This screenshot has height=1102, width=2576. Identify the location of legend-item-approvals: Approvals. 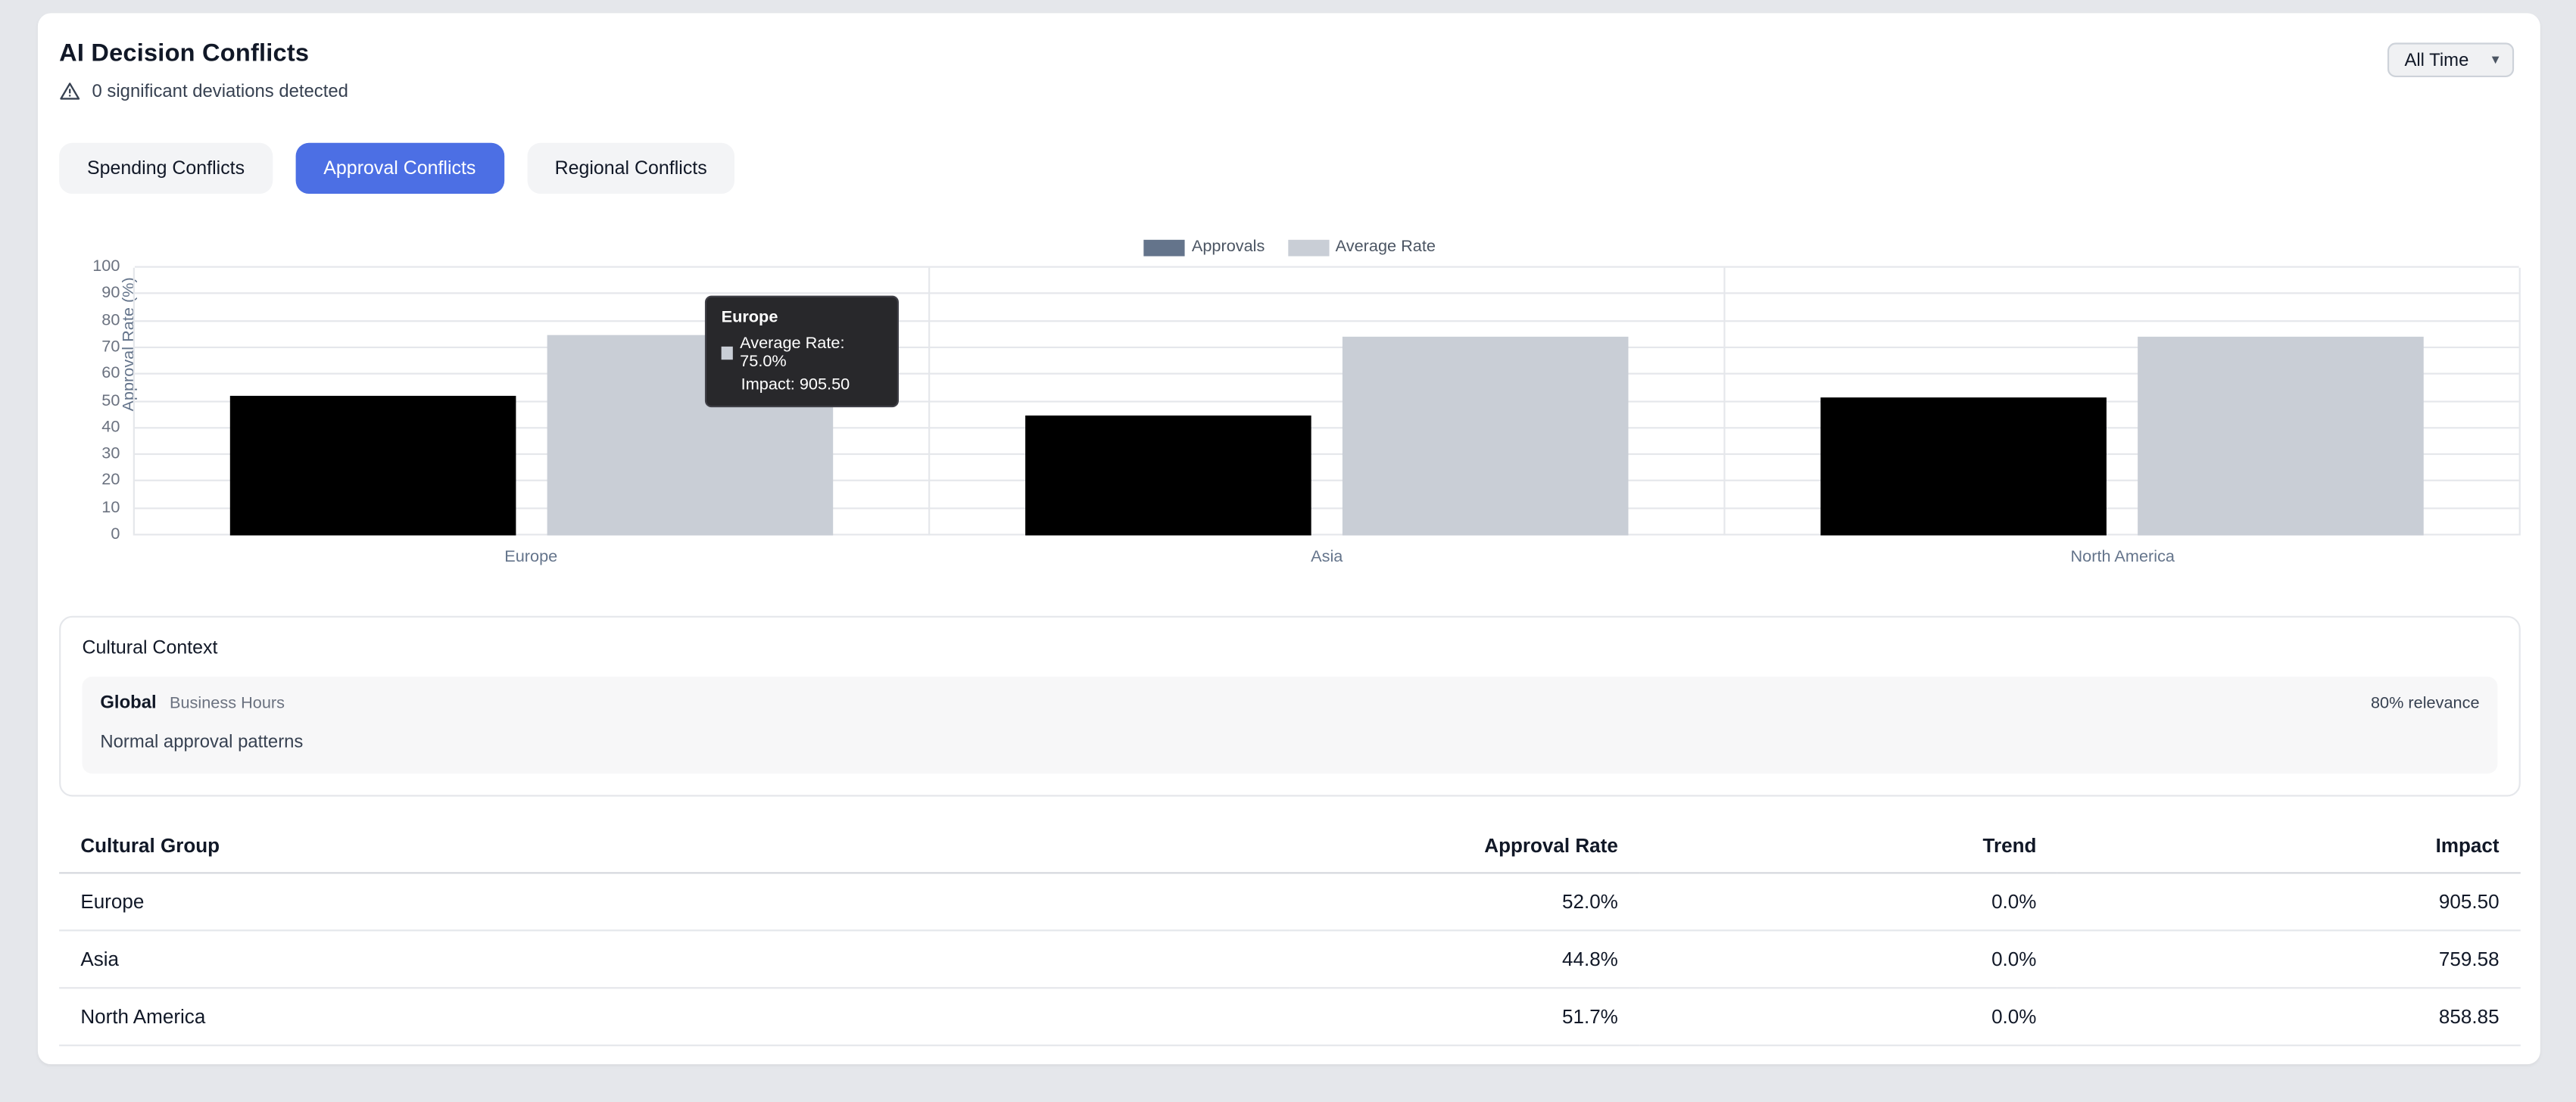
(1204, 247).